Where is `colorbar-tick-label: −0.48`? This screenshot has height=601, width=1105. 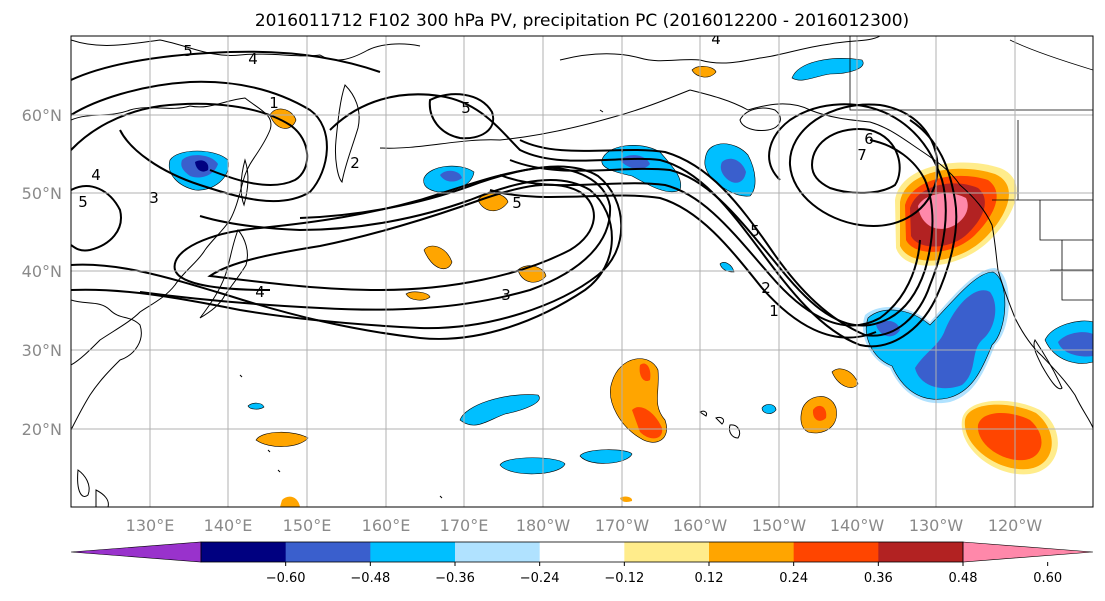 colorbar-tick-label: −0.48 is located at coordinates (370, 578).